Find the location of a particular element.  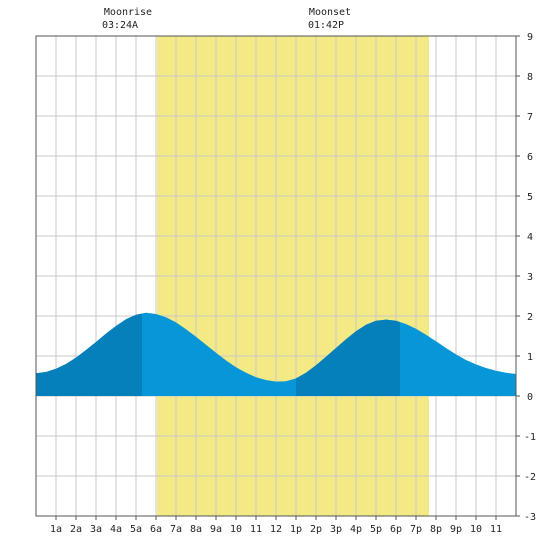

x-tick-label: 7a is located at coordinates (176, 529).